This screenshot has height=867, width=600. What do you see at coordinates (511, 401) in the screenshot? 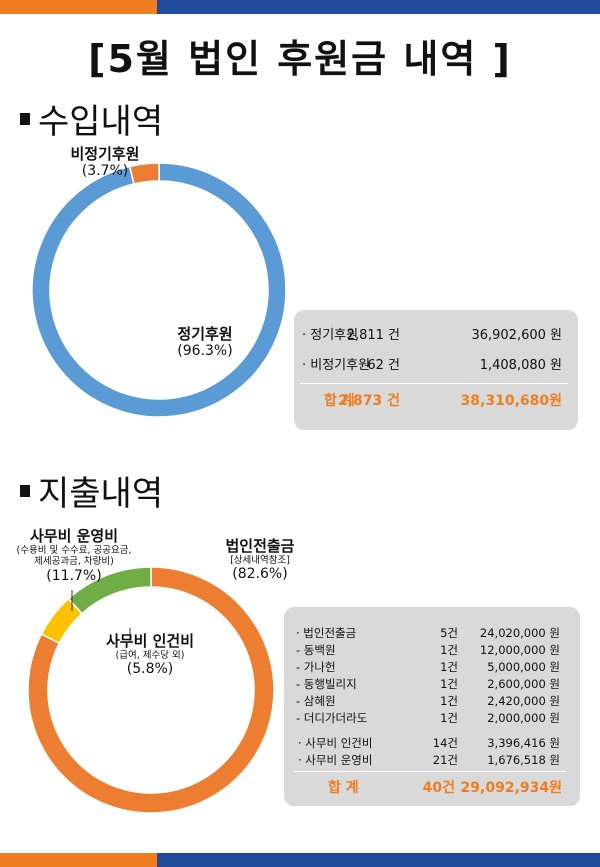
I see `total-amount: 38,310,680원` at bounding box center [511, 401].